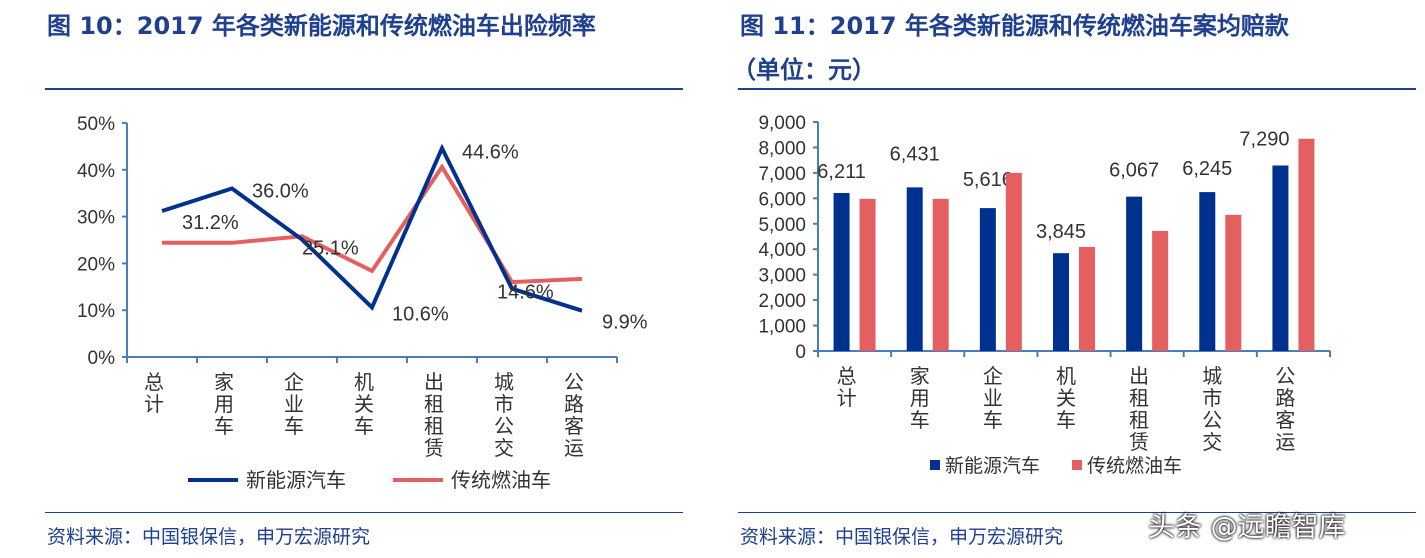 This screenshot has height=558, width=1425. I want to click on data-label: 25.1%, so click(330, 249).